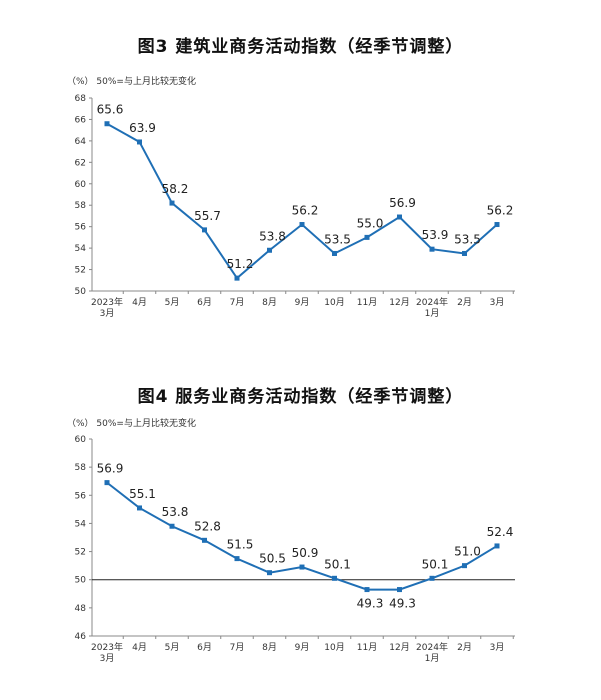 This screenshot has height=700, width=601. I want to click on y-tick-label: 48, so click(81, 609).